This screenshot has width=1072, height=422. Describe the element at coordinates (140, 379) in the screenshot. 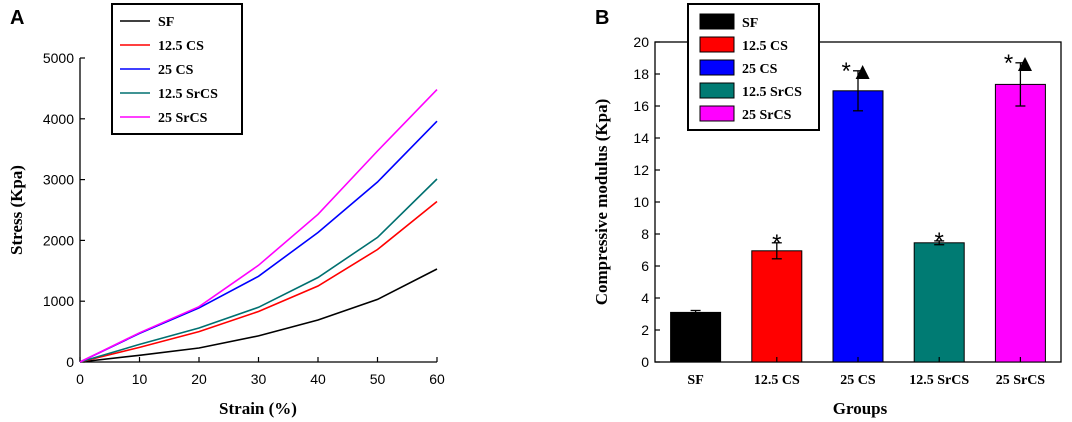

I see `panel-a-x-tick-label: 10` at that location.